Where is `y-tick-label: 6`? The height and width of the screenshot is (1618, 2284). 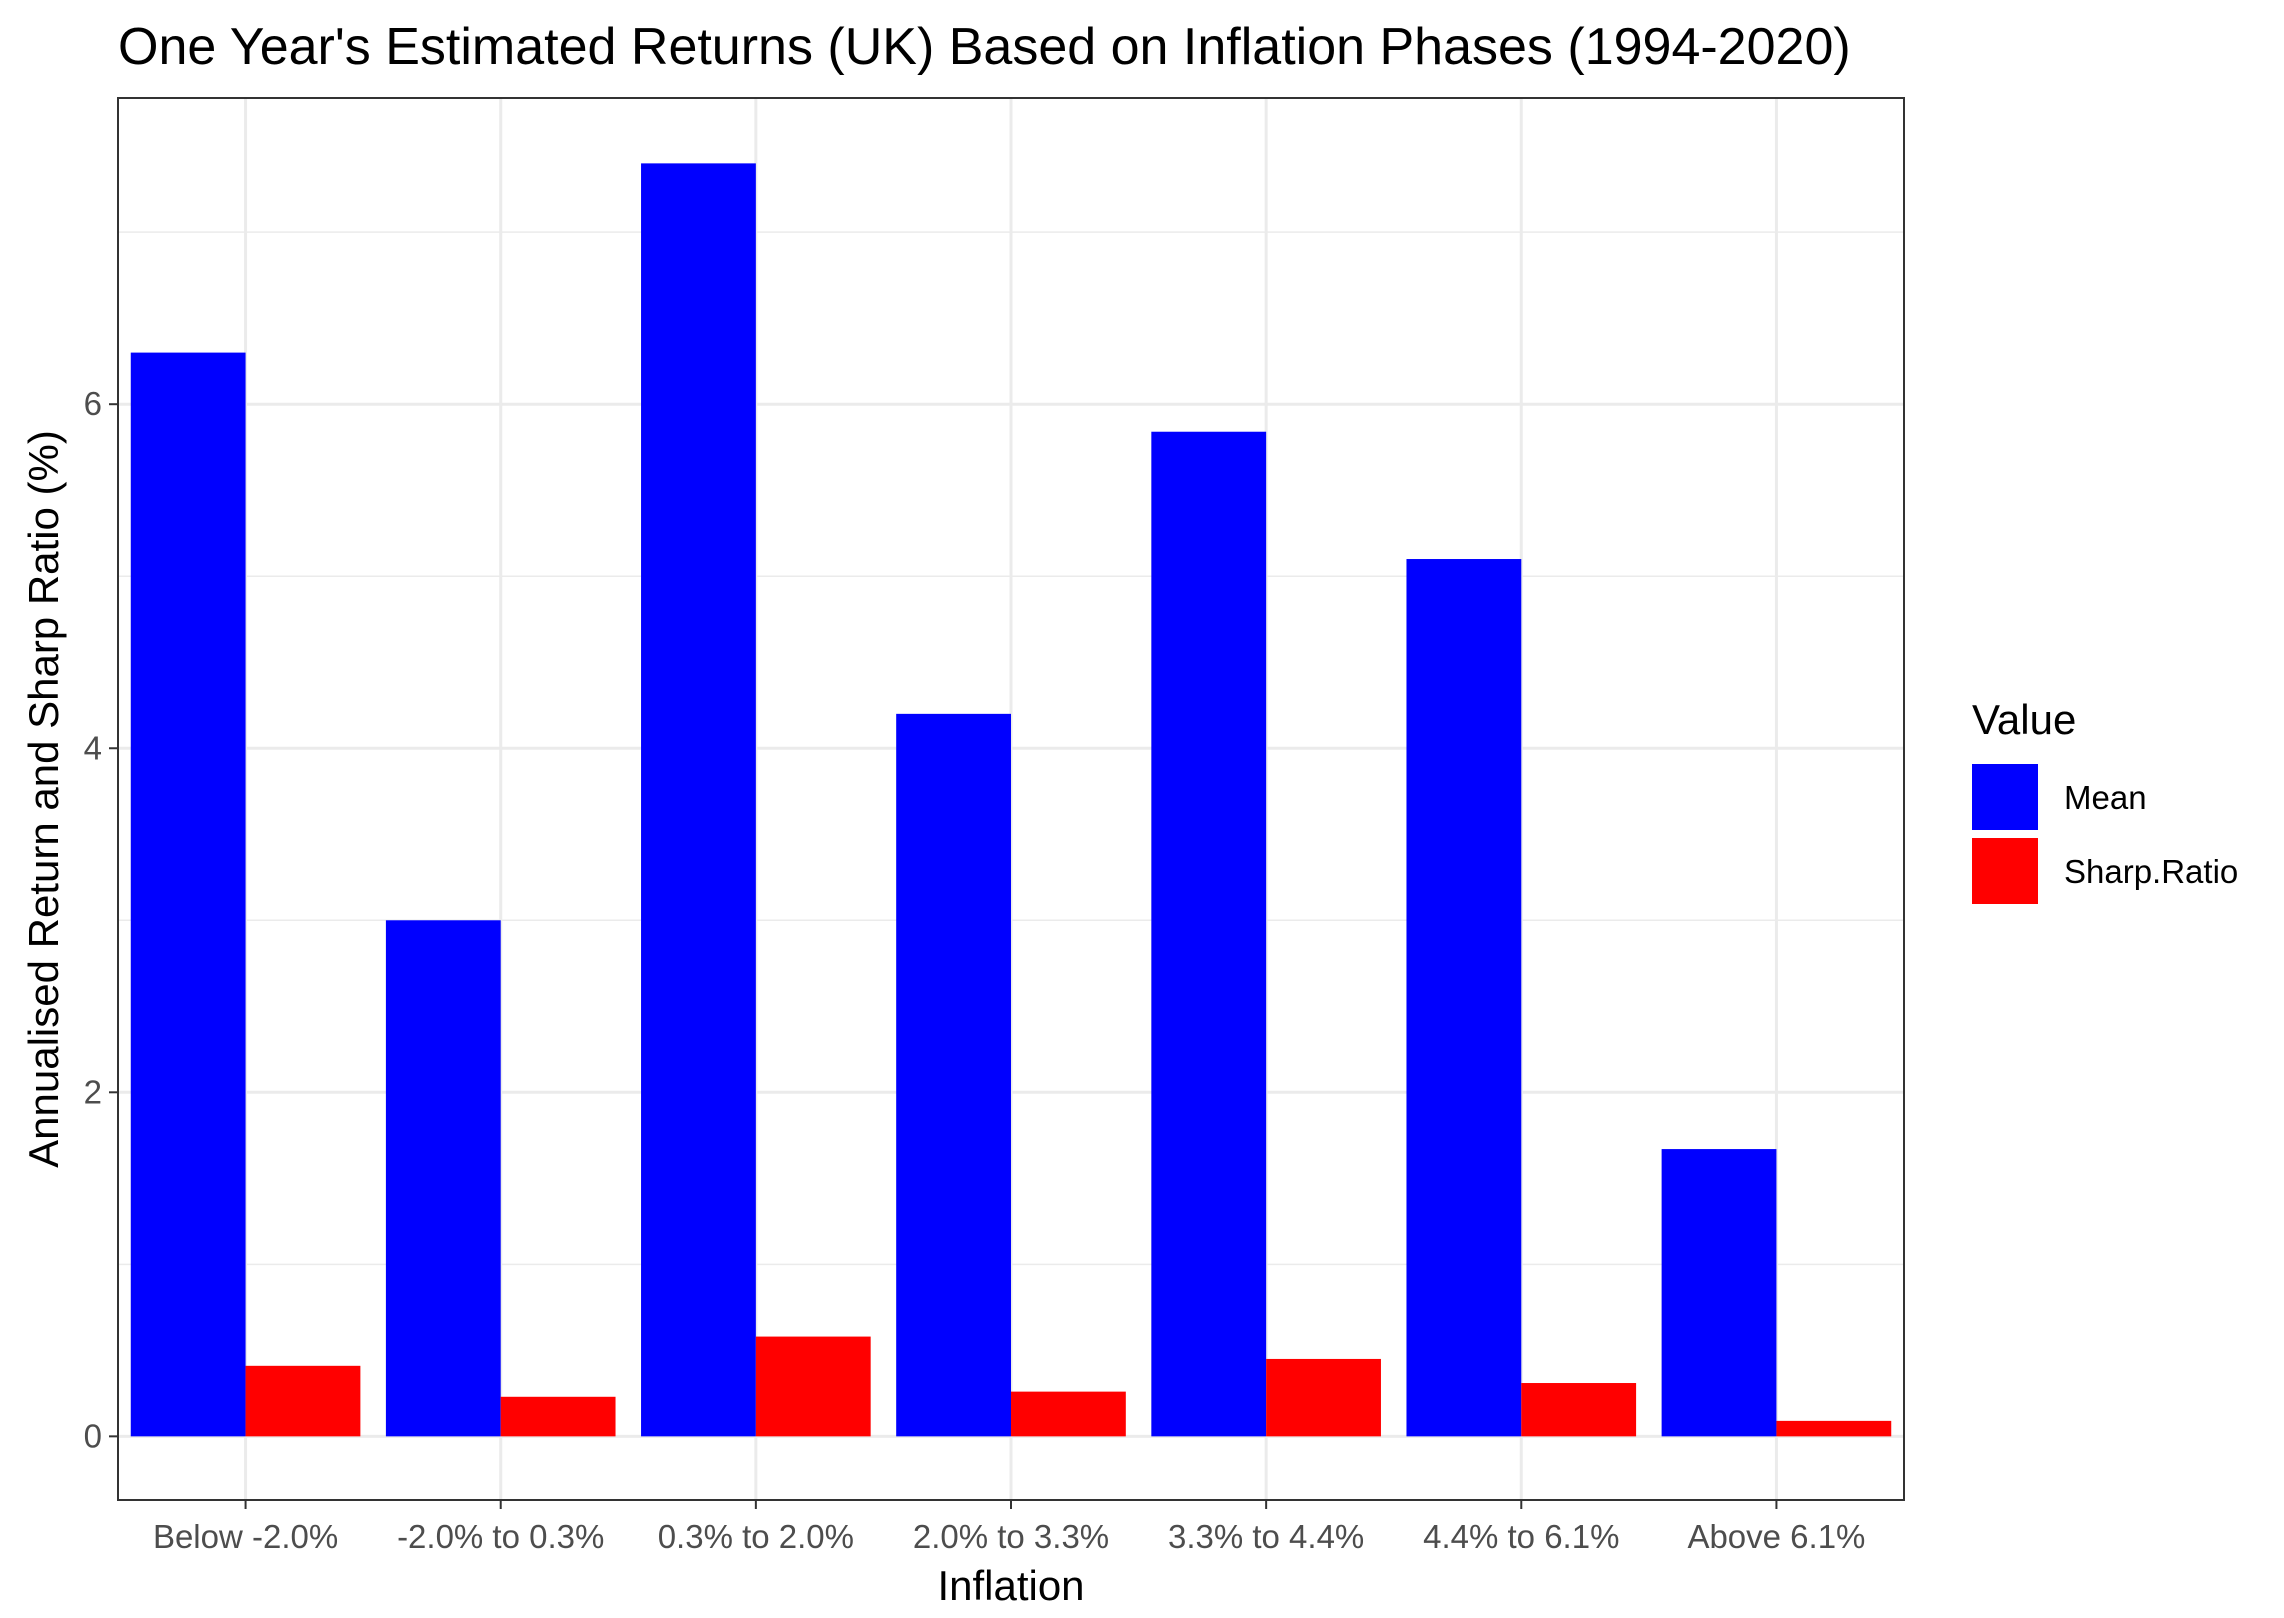
y-tick-label: 6 is located at coordinates (93, 403).